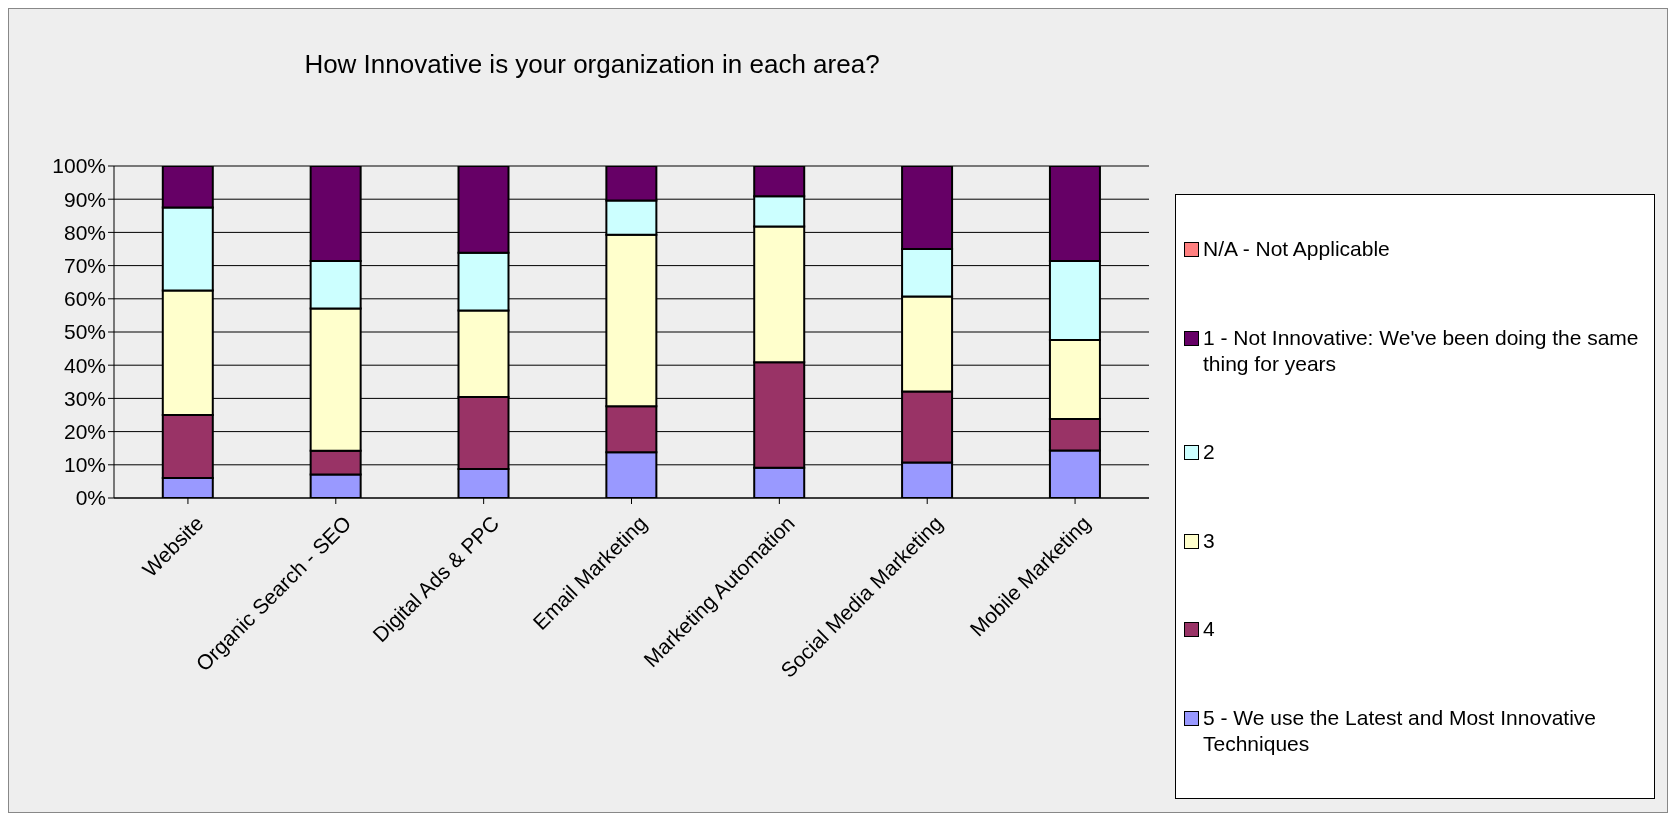 This screenshot has height=821, width=1678. Describe the element at coordinates (1296, 249) in the screenshot. I see `legend-label: N/A - Not Applicable` at that location.